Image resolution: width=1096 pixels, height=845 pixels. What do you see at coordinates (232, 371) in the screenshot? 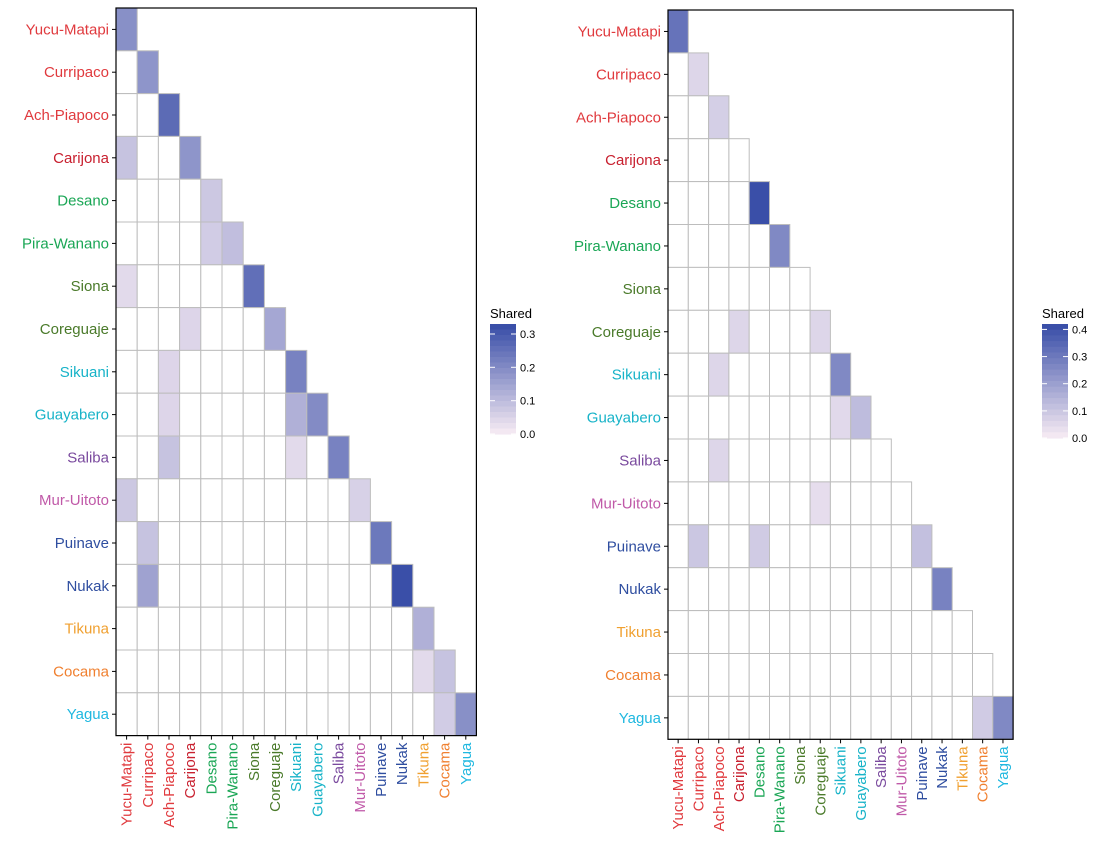
I see `heatmap-cell-left-r8-c5` at bounding box center [232, 371].